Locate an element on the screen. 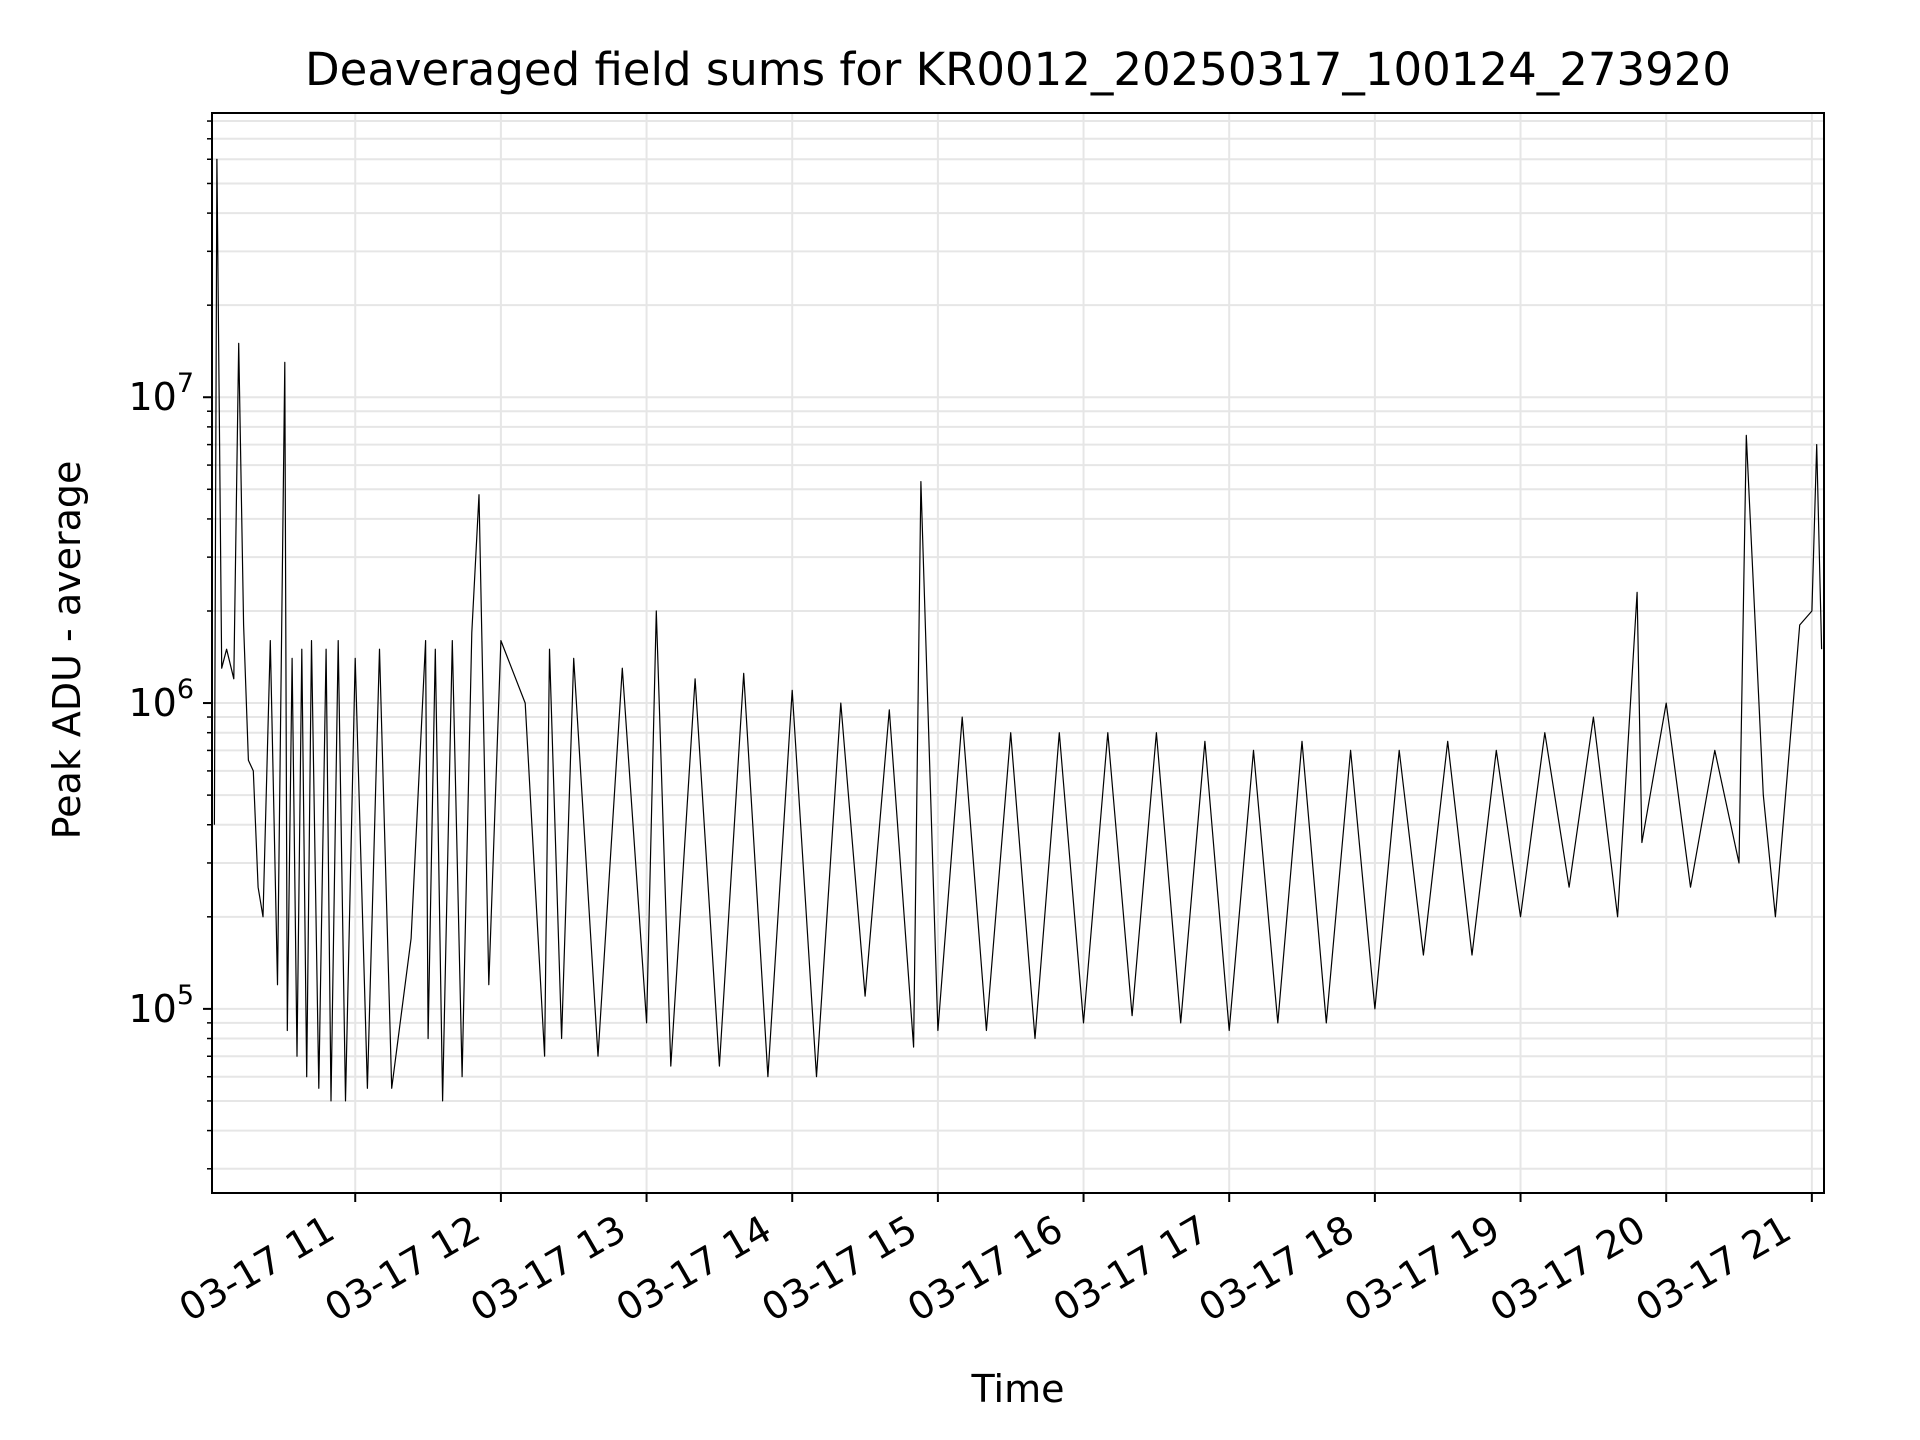 This screenshot has height=1440, width=1920. x-axis-label: Time is located at coordinates (1018, 1389).